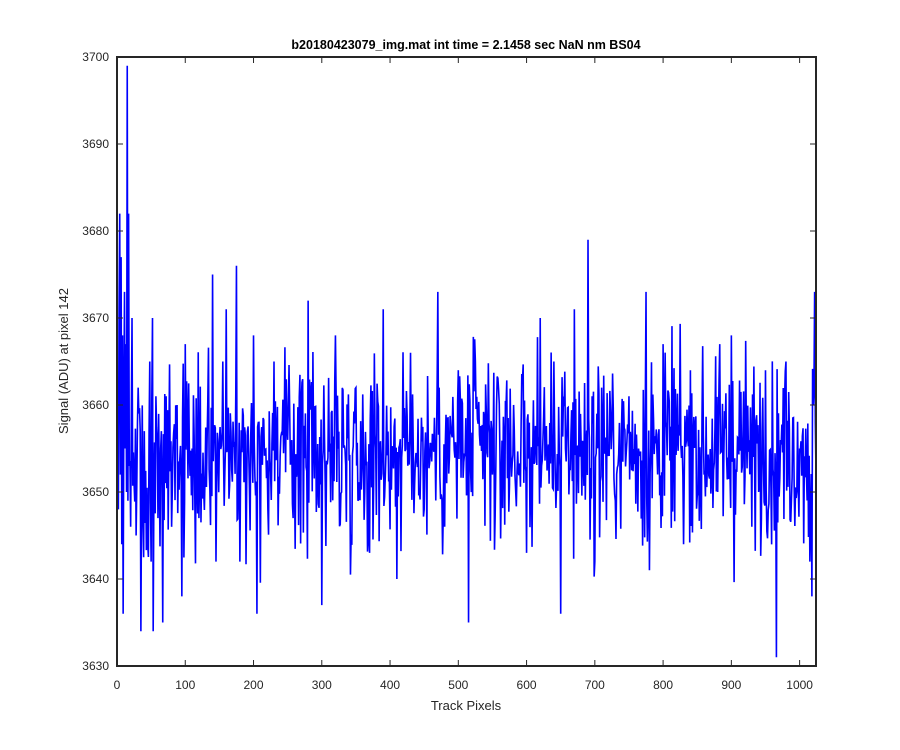 The width and height of the screenshot is (900, 750). Describe the element at coordinates (95, 231) in the screenshot. I see `y-tick-label: 3680` at that location.